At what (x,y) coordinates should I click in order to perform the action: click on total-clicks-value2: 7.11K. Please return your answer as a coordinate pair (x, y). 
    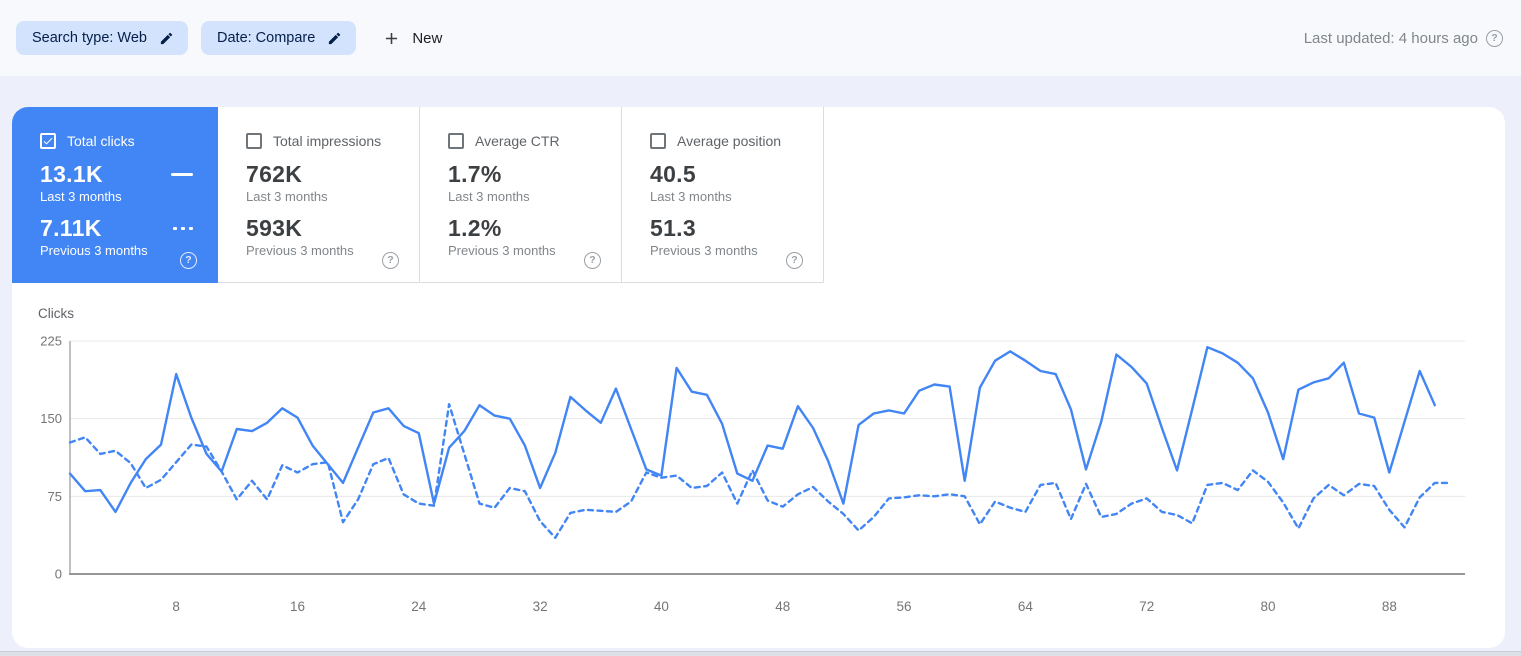
    Looking at the image, I should click on (71, 227).